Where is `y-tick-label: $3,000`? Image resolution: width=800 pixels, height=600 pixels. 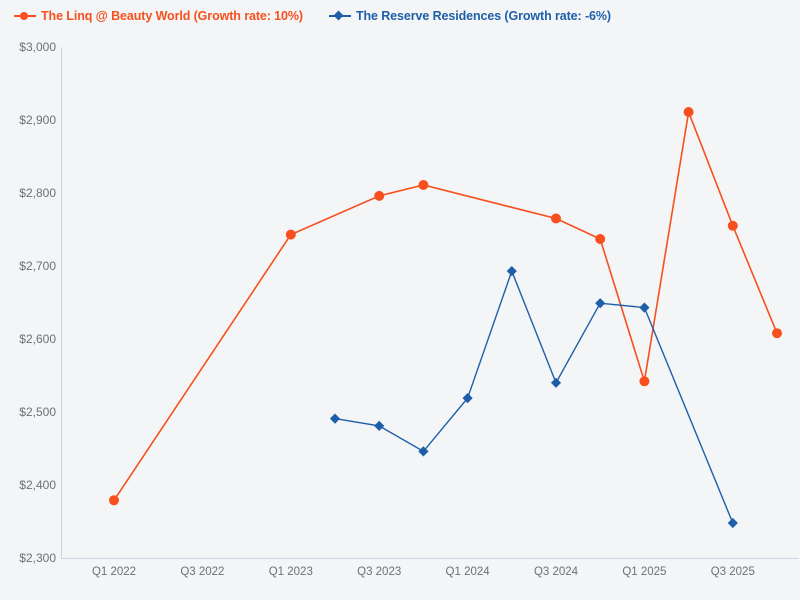 y-tick-label: $3,000 is located at coordinates (37, 47).